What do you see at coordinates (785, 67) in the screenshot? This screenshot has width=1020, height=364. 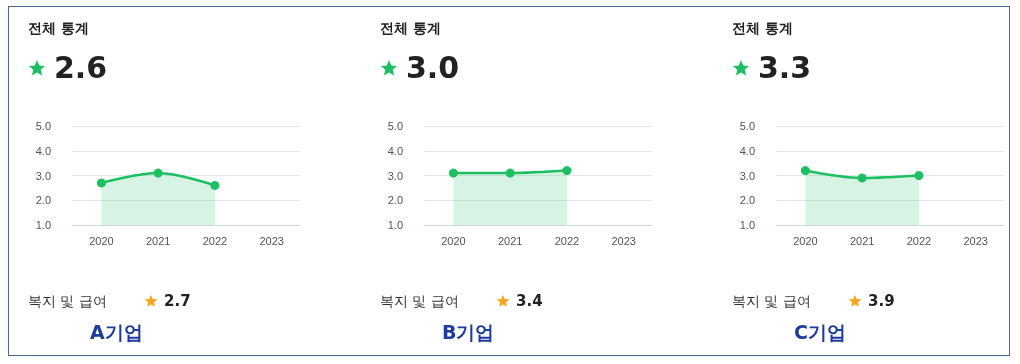 I see `chart-subtitle: 3.3` at bounding box center [785, 67].